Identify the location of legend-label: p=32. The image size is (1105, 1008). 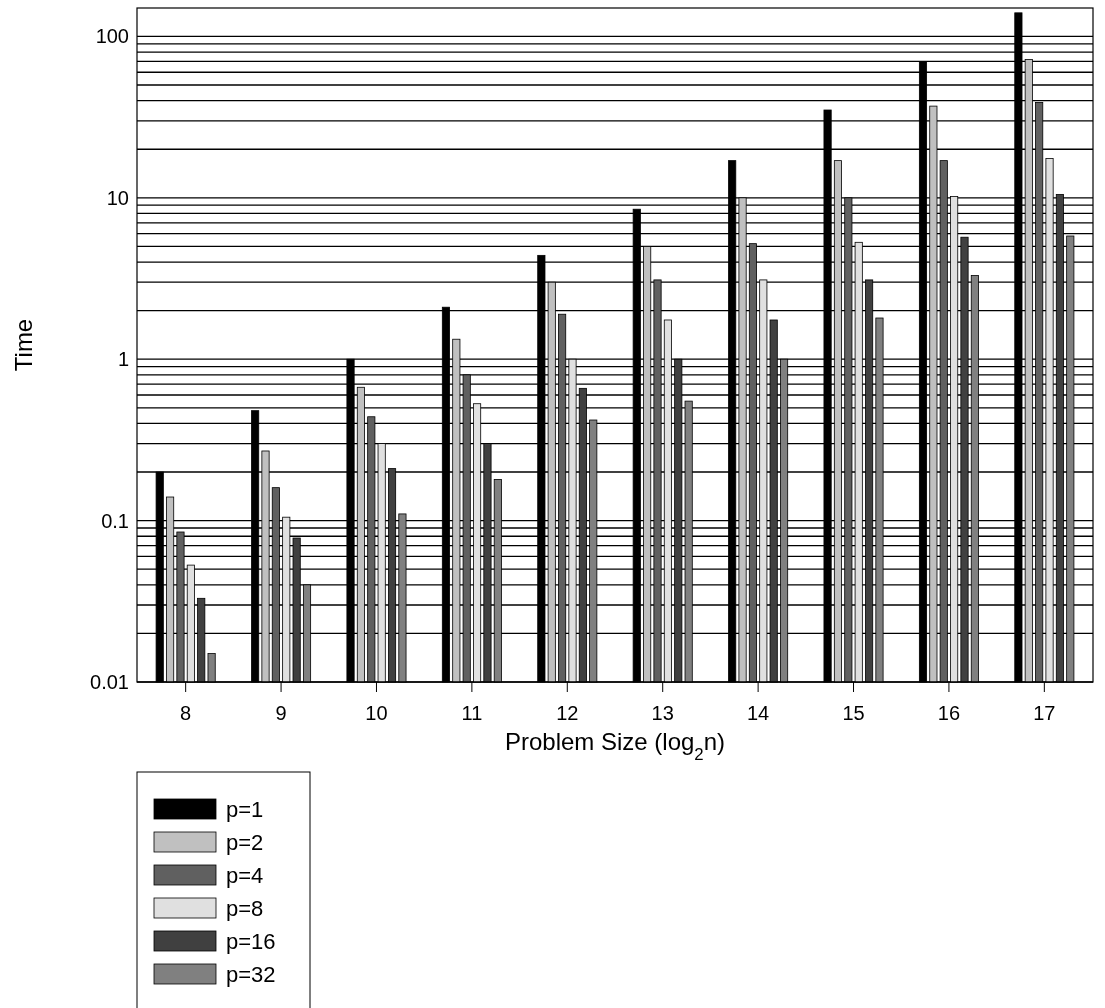
(251, 974).